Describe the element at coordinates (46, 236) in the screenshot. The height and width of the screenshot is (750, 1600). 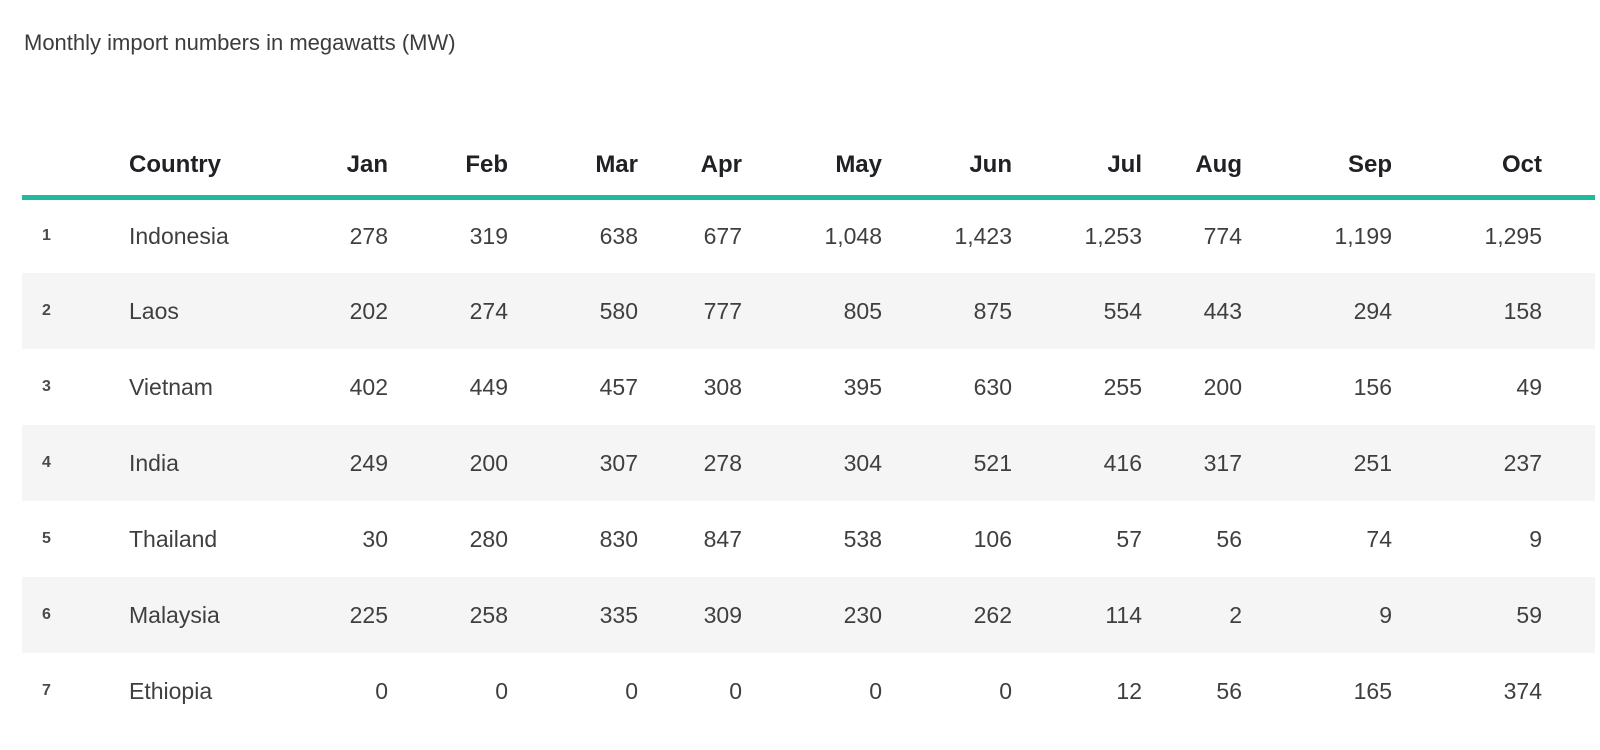
I see `row-number: 1` at that location.